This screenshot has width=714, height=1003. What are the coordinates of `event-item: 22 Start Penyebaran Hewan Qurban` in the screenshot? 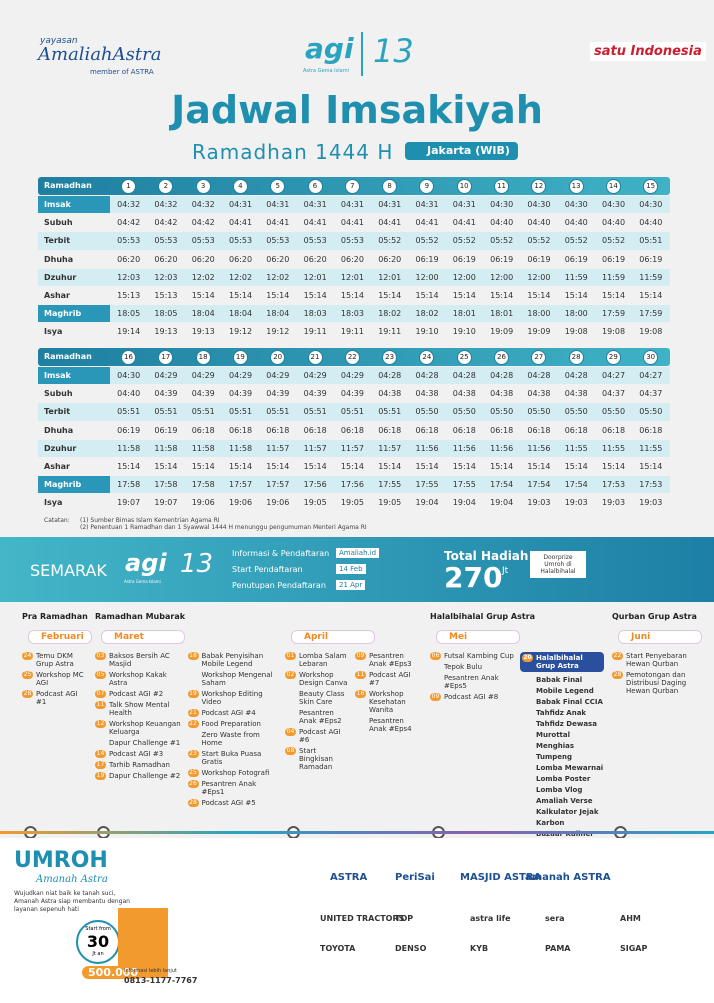 It's located at (656, 660).